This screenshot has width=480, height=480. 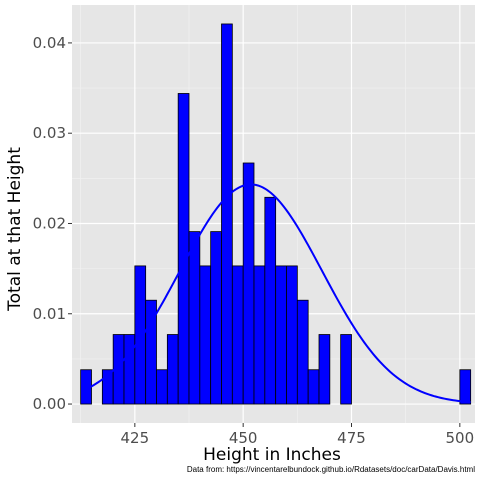 What do you see at coordinates (351, 438) in the screenshot?
I see `x-tick-label: 475` at bounding box center [351, 438].